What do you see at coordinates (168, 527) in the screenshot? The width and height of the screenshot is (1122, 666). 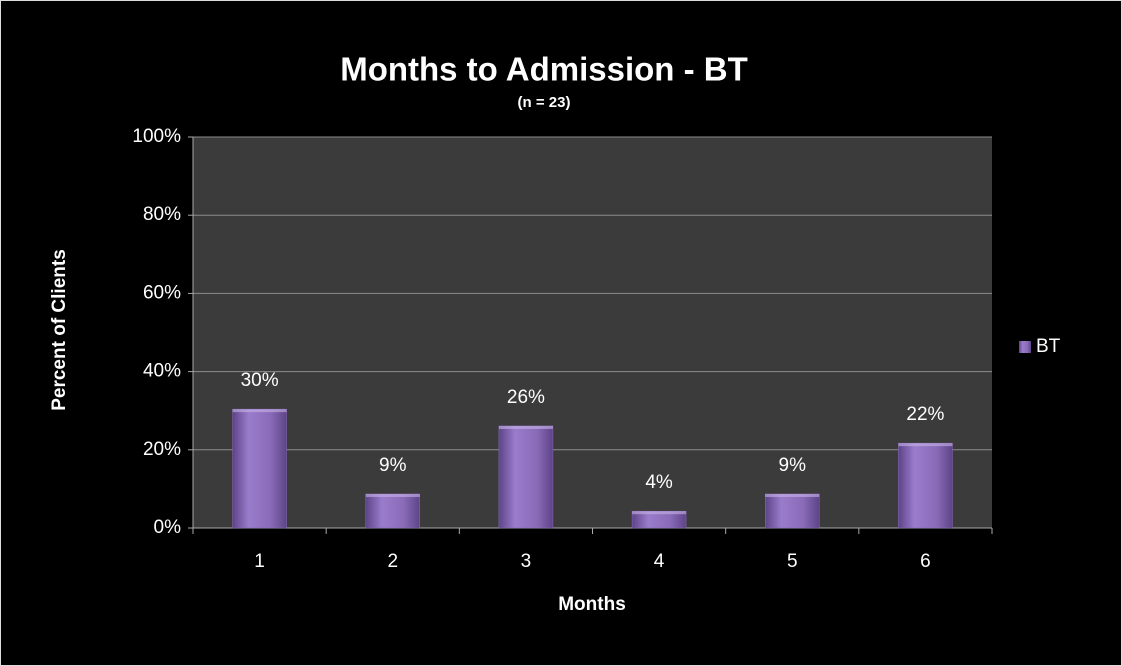 I see `y-tick-label: 0%` at bounding box center [168, 527].